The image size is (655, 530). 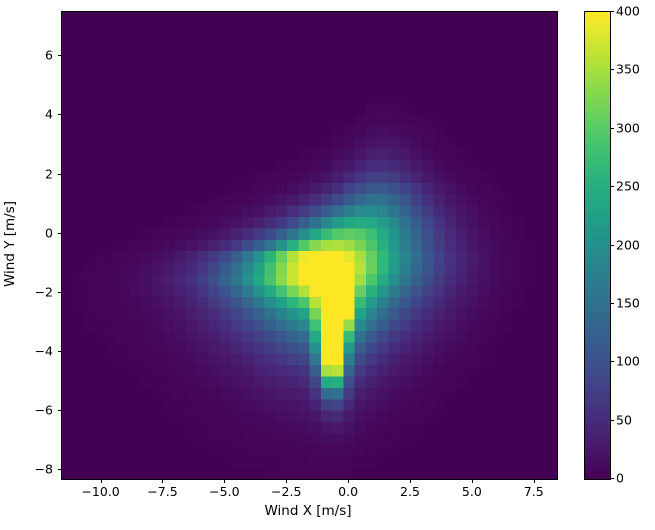 What do you see at coordinates (624, 420) in the screenshot?
I see `colorbar-tick-label: 50` at bounding box center [624, 420].